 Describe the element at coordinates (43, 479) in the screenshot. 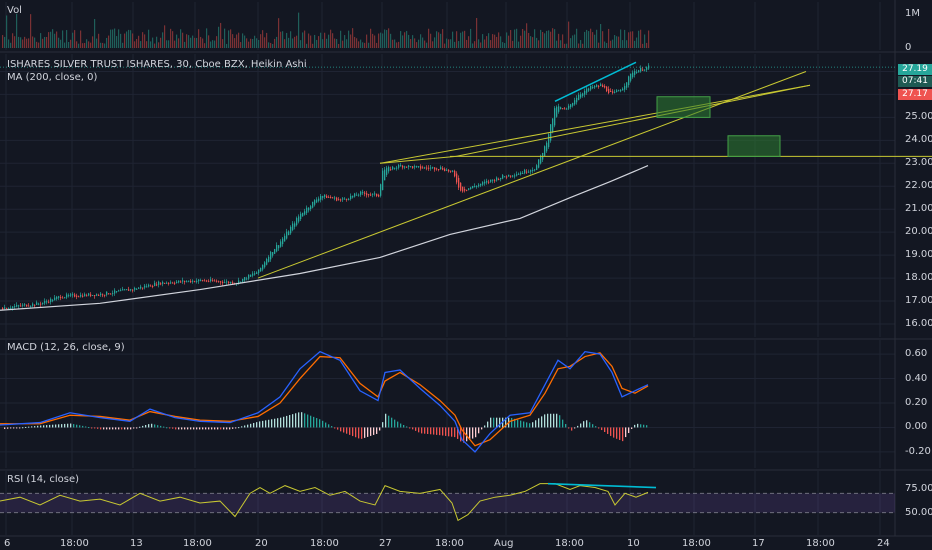

I see `rsi-title: RSI (14, close)` at that location.